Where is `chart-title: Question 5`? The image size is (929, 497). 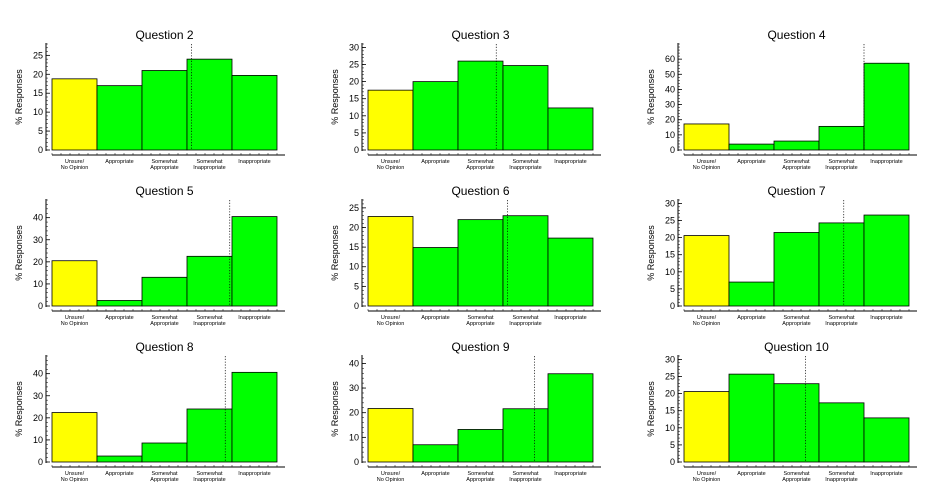 chart-title: Question 5 is located at coordinates (164, 191).